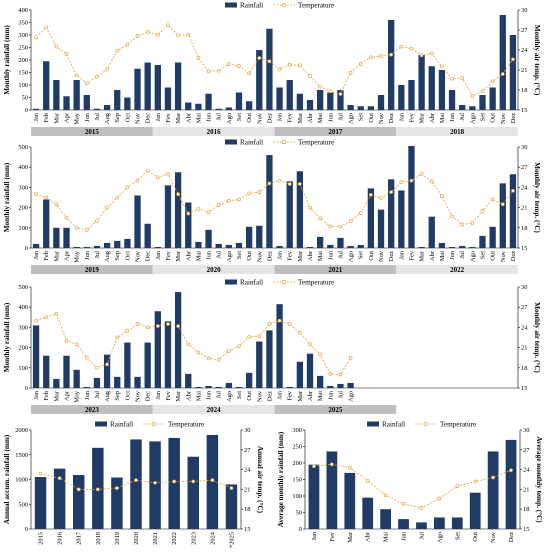  I want to click on year-label: 2020, so click(214, 270).